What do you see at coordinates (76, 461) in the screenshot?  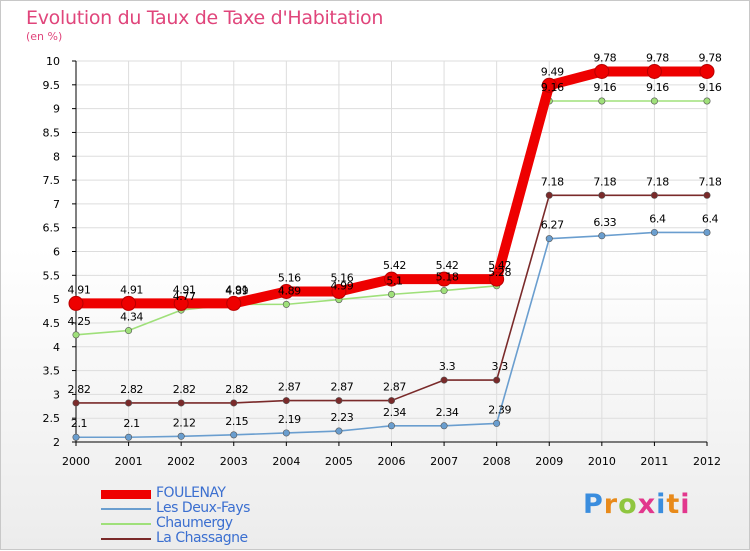 I see `x-tick-label: 2000` at bounding box center [76, 461].